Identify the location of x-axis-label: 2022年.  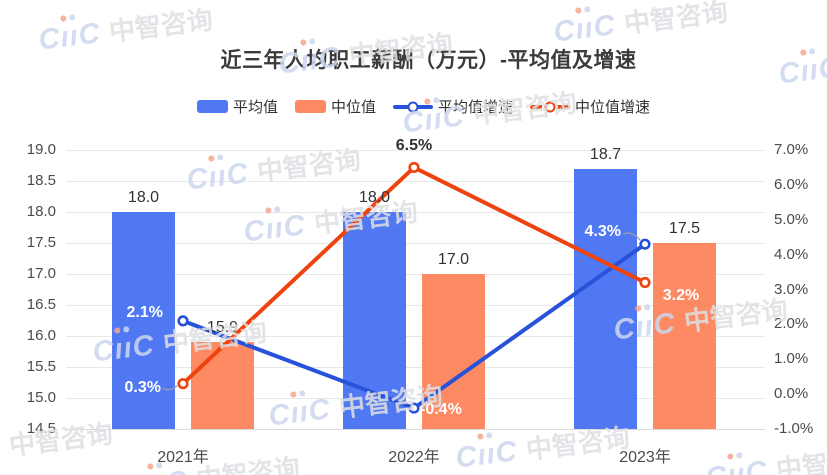
(414, 457).